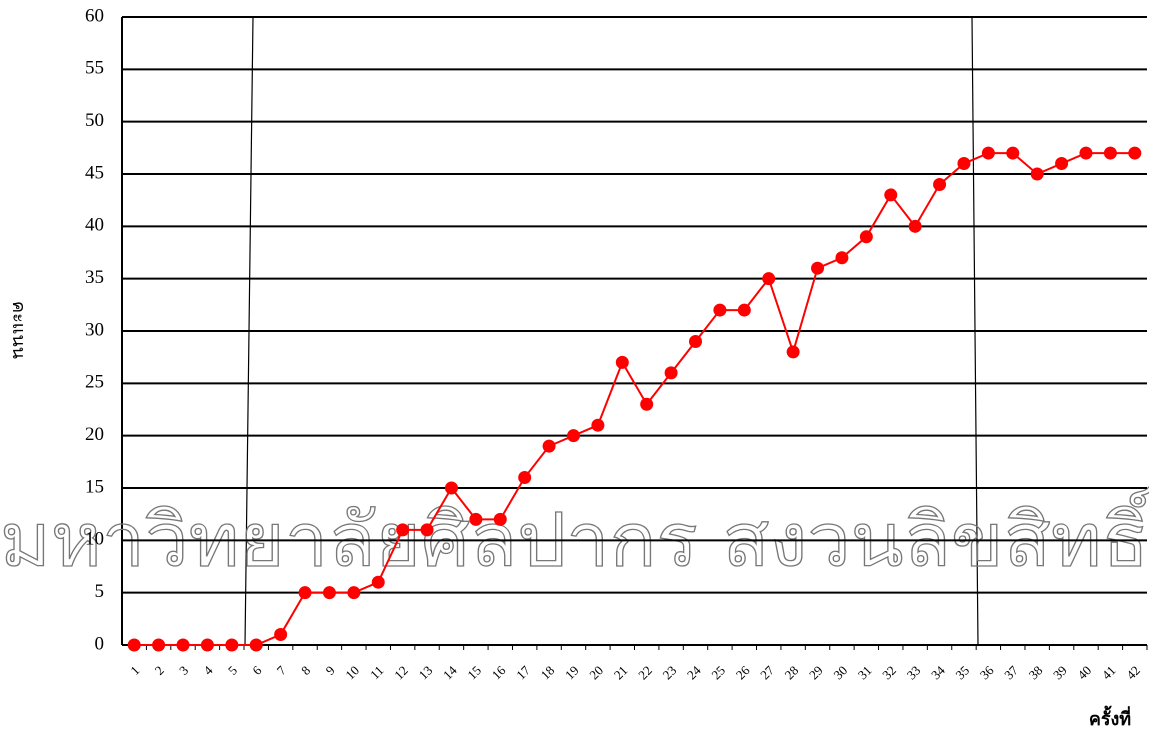 The width and height of the screenshot is (1149, 747). What do you see at coordinates (1110, 717) in the screenshot?
I see `x-axis-label: ครั้งที่` at bounding box center [1110, 717].